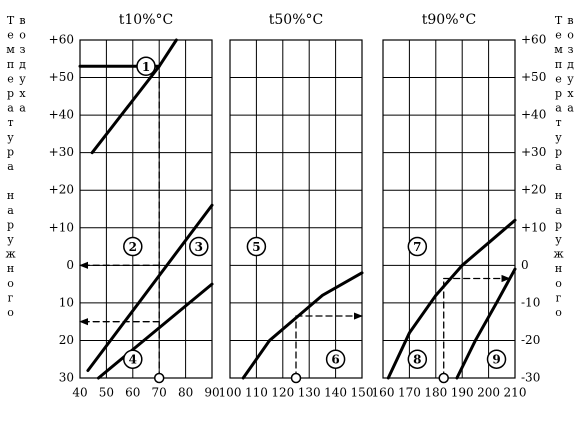 The image size is (581, 432). What do you see at coordinates (309, 393) in the screenshot?
I see `x-tick-label: 130` at bounding box center [309, 393].